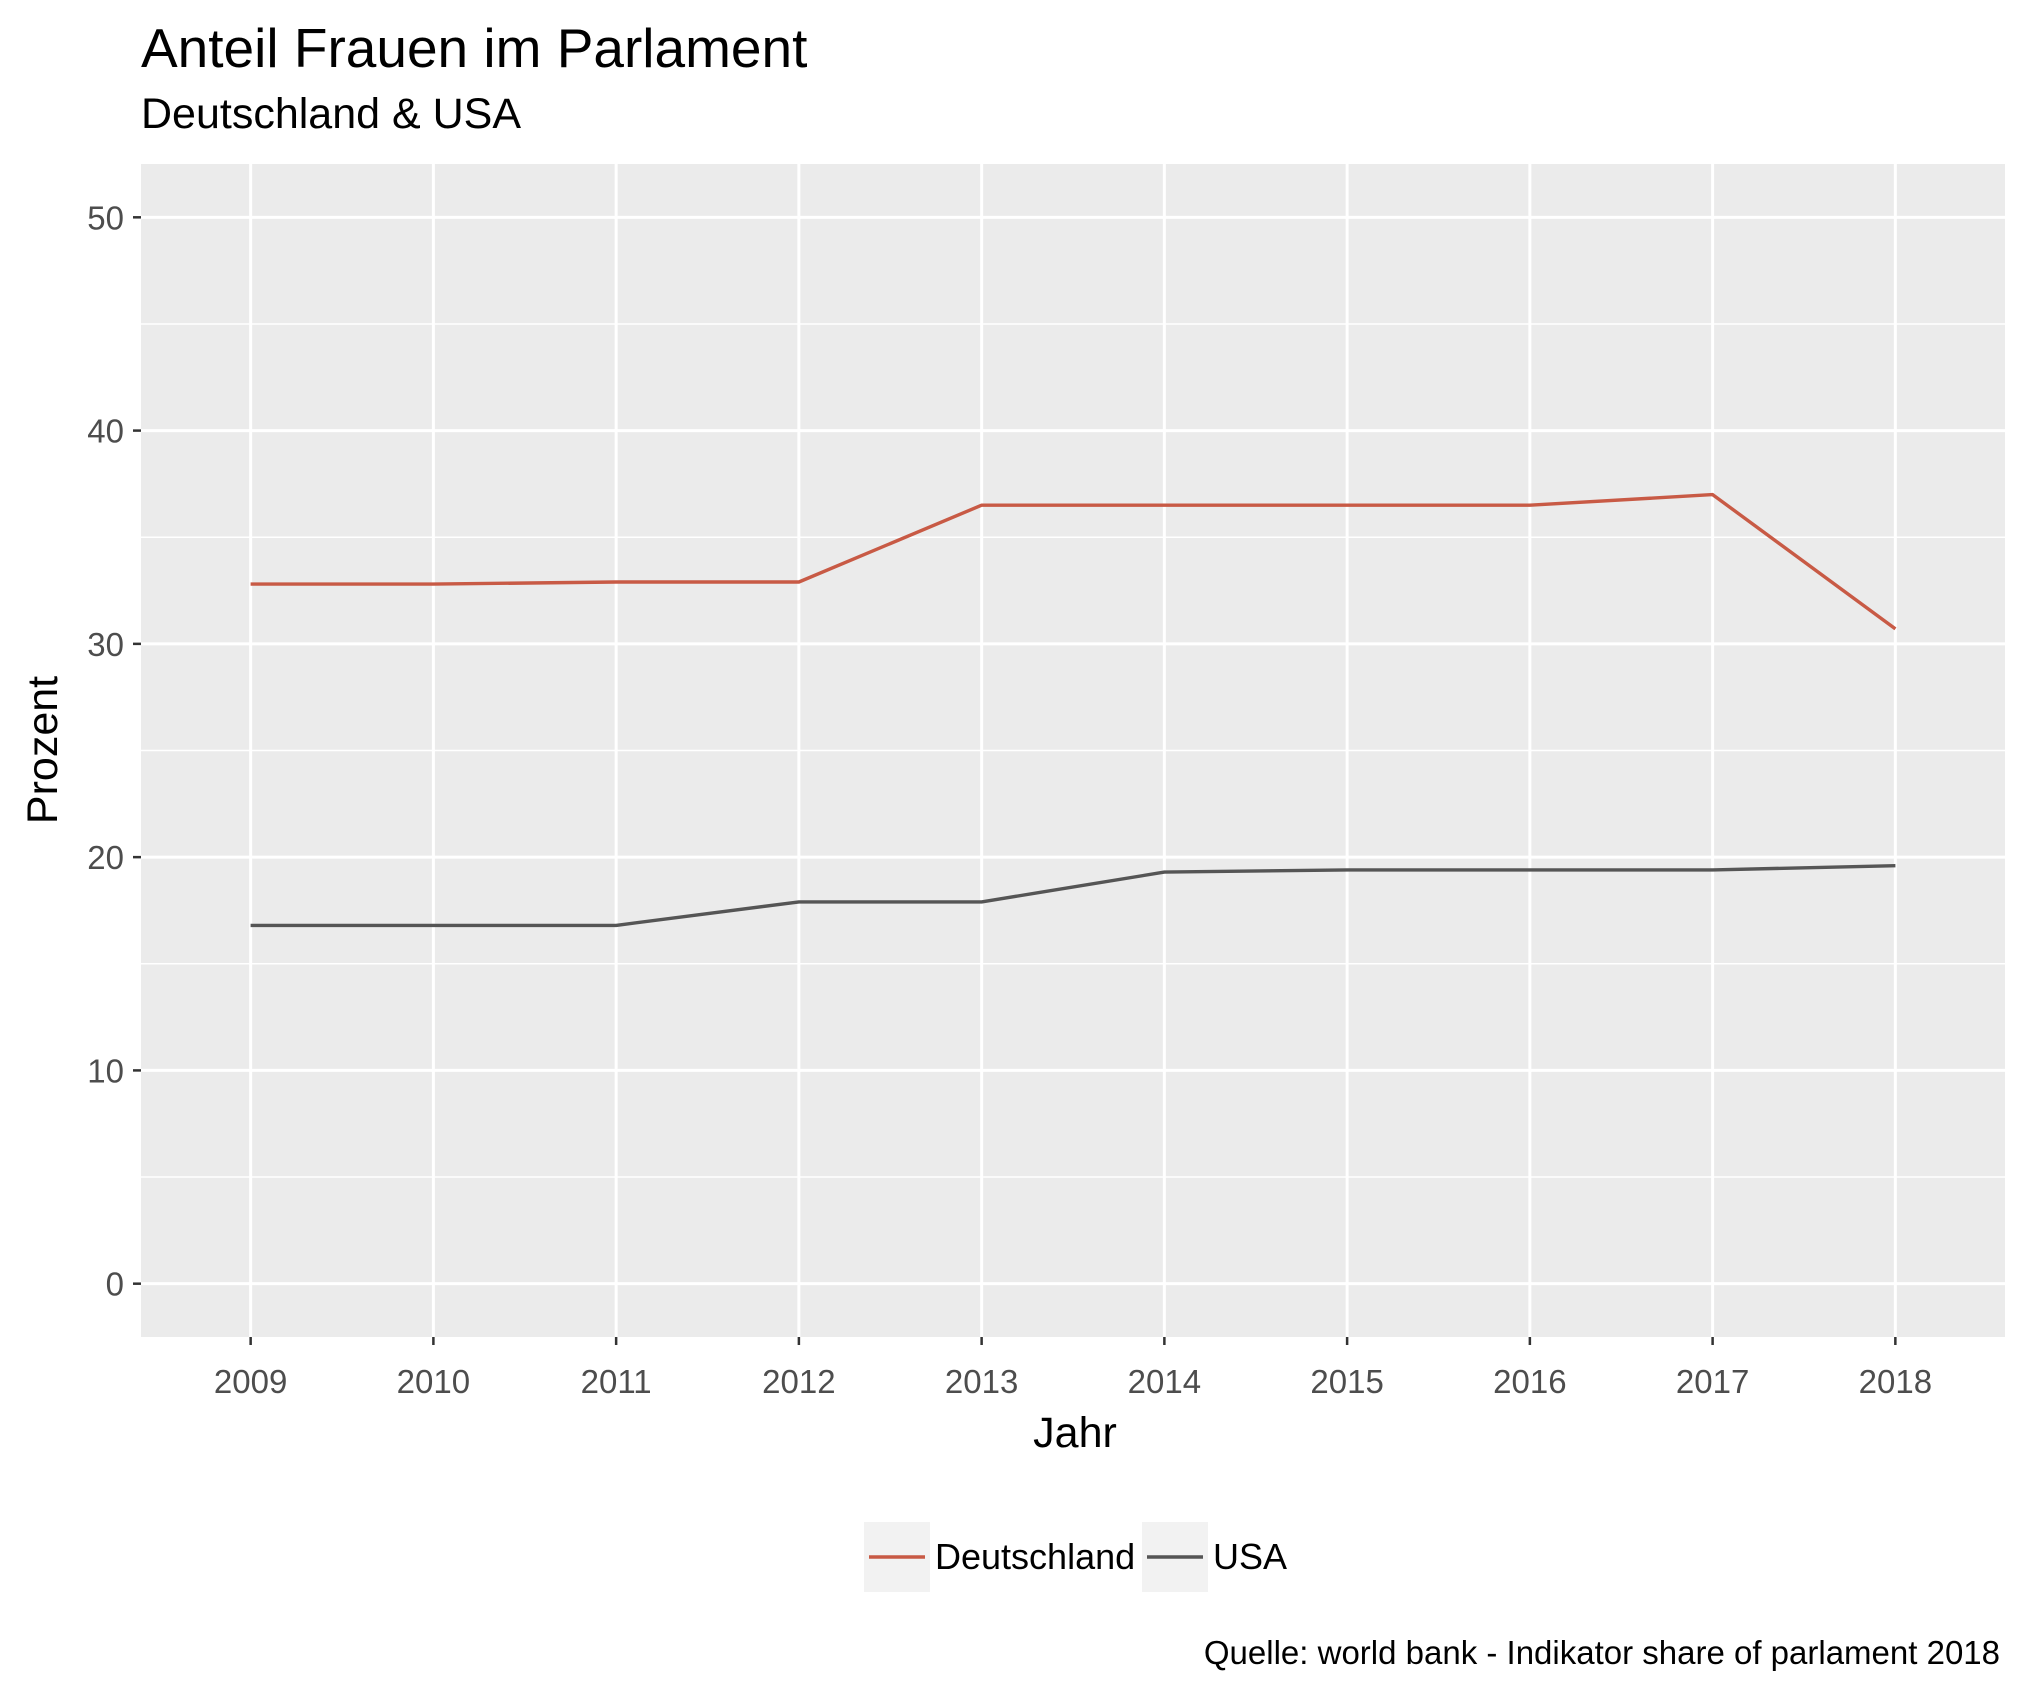 Image resolution: width=2018 pixels, height=1693 pixels. Describe the element at coordinates (1712, 1381) in the screenshot. I see `x-tick-label: 2017` at that location.